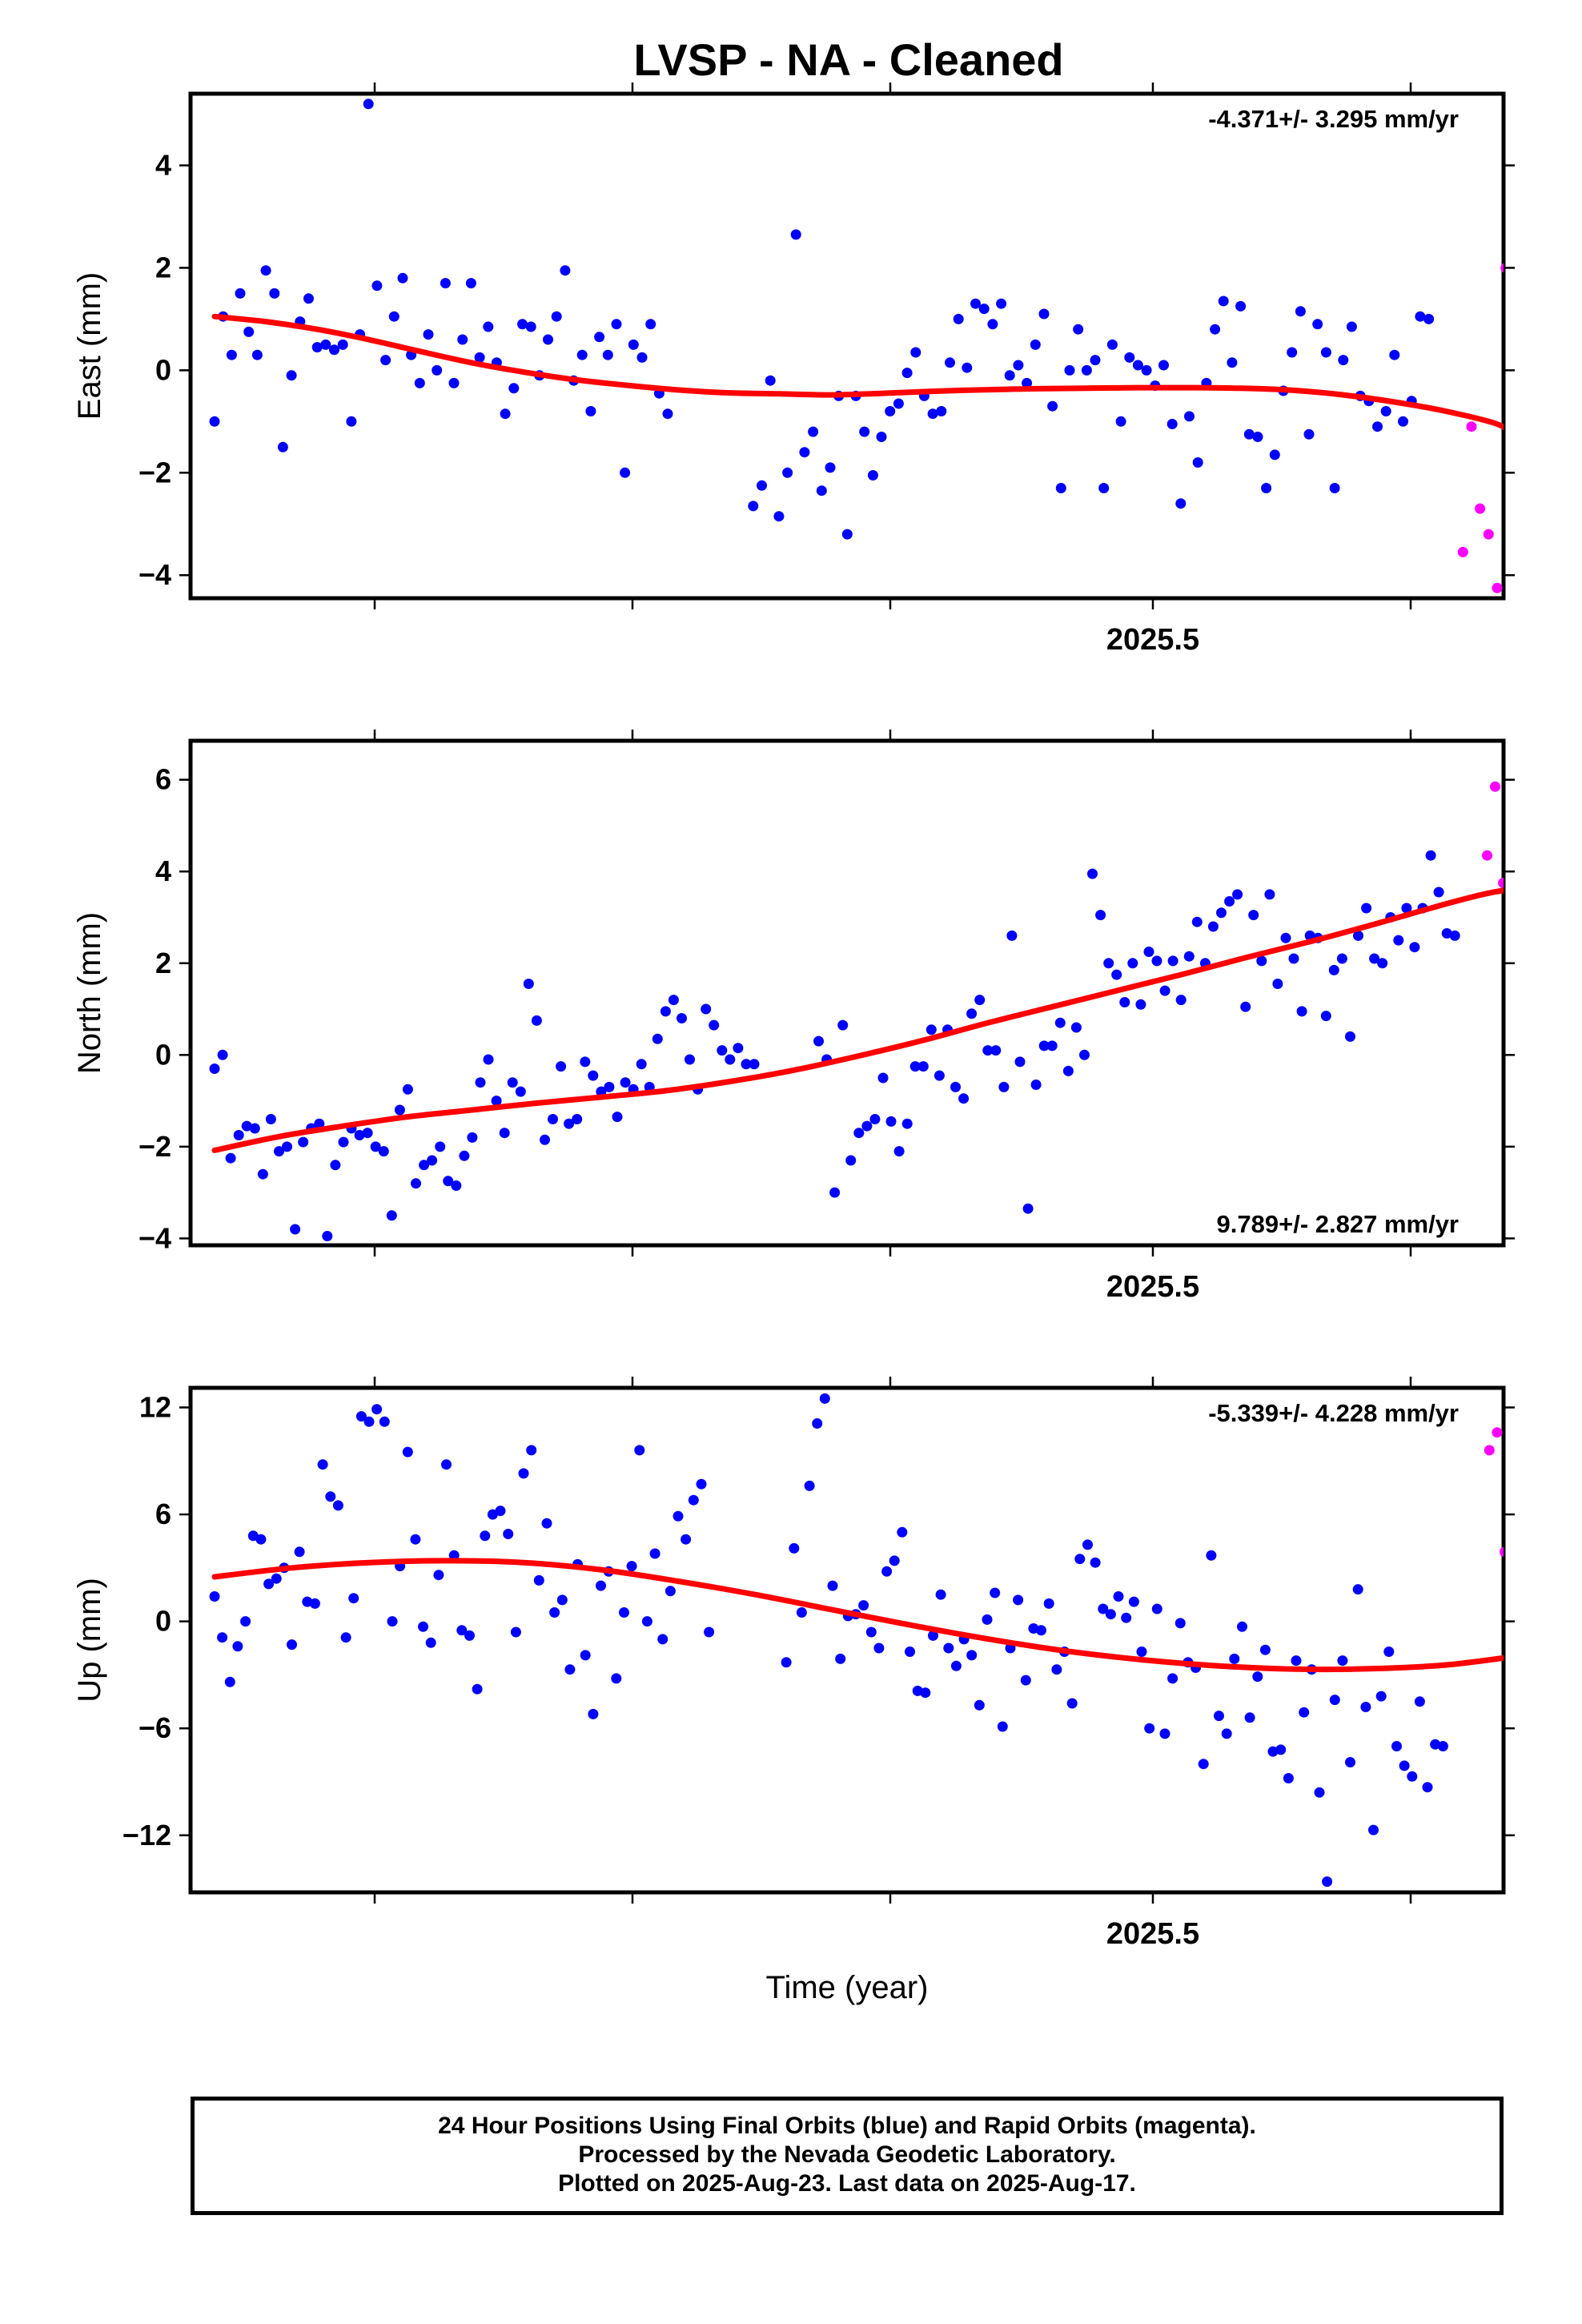 The image size is (1582, 2324). Describe the element at coordinates (155, 472) in the screenshot. I see `y-tick-label: −2` at that location.